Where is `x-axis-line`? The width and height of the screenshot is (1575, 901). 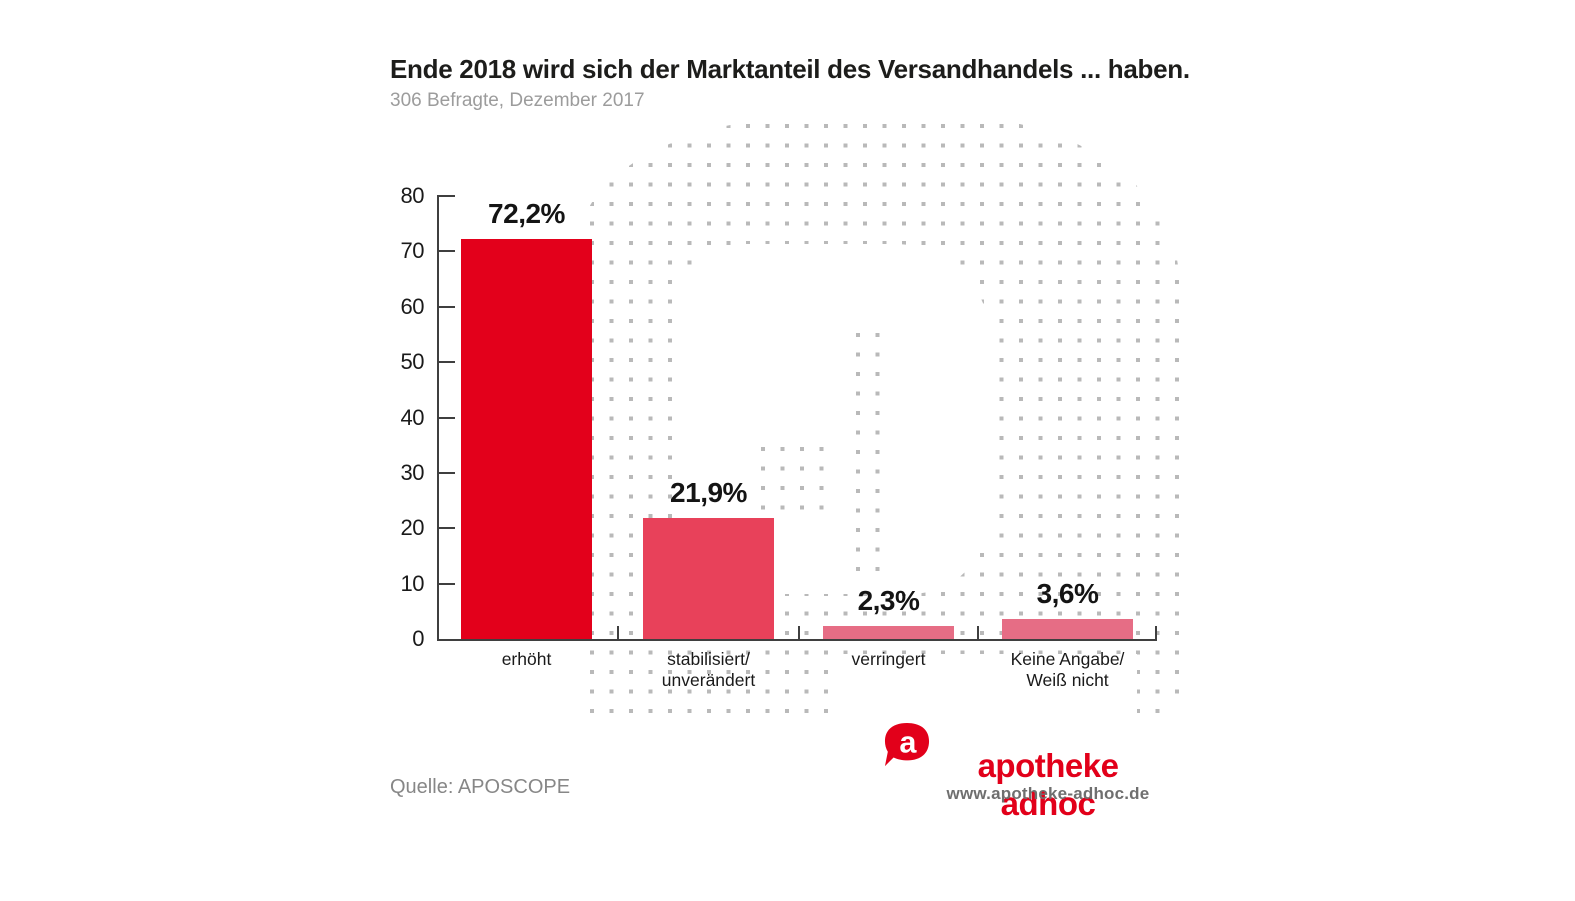 x-axis-line is located at coordinates (797, 640).